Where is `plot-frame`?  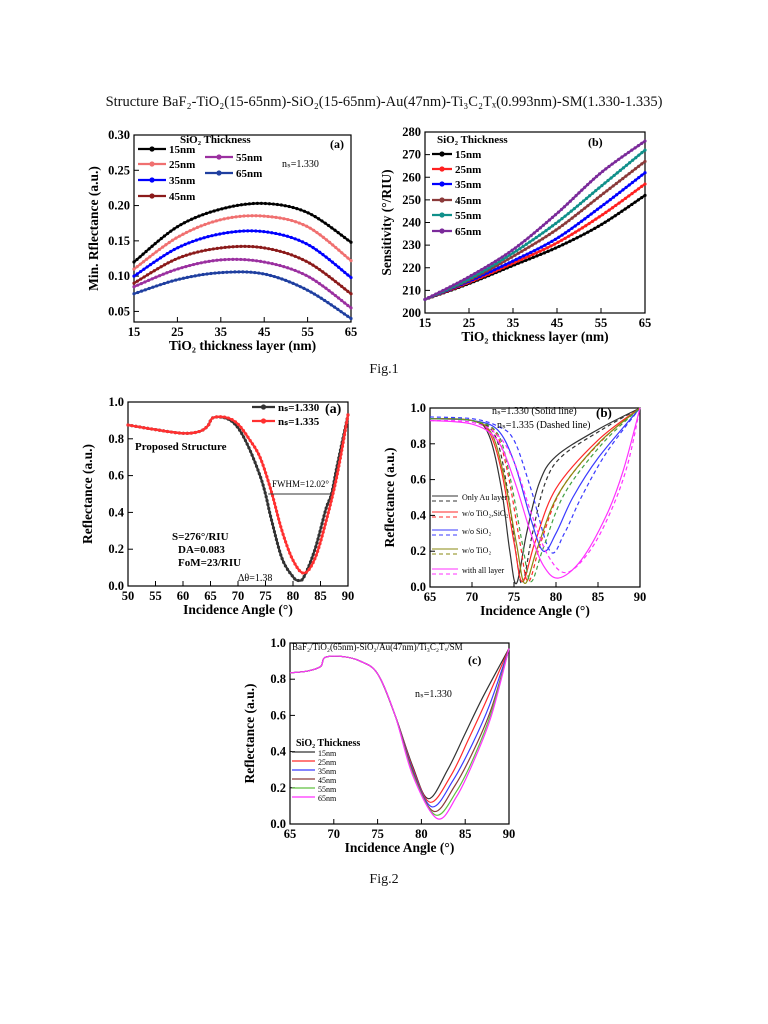
plot-frame is located at coordinates (399, 733).